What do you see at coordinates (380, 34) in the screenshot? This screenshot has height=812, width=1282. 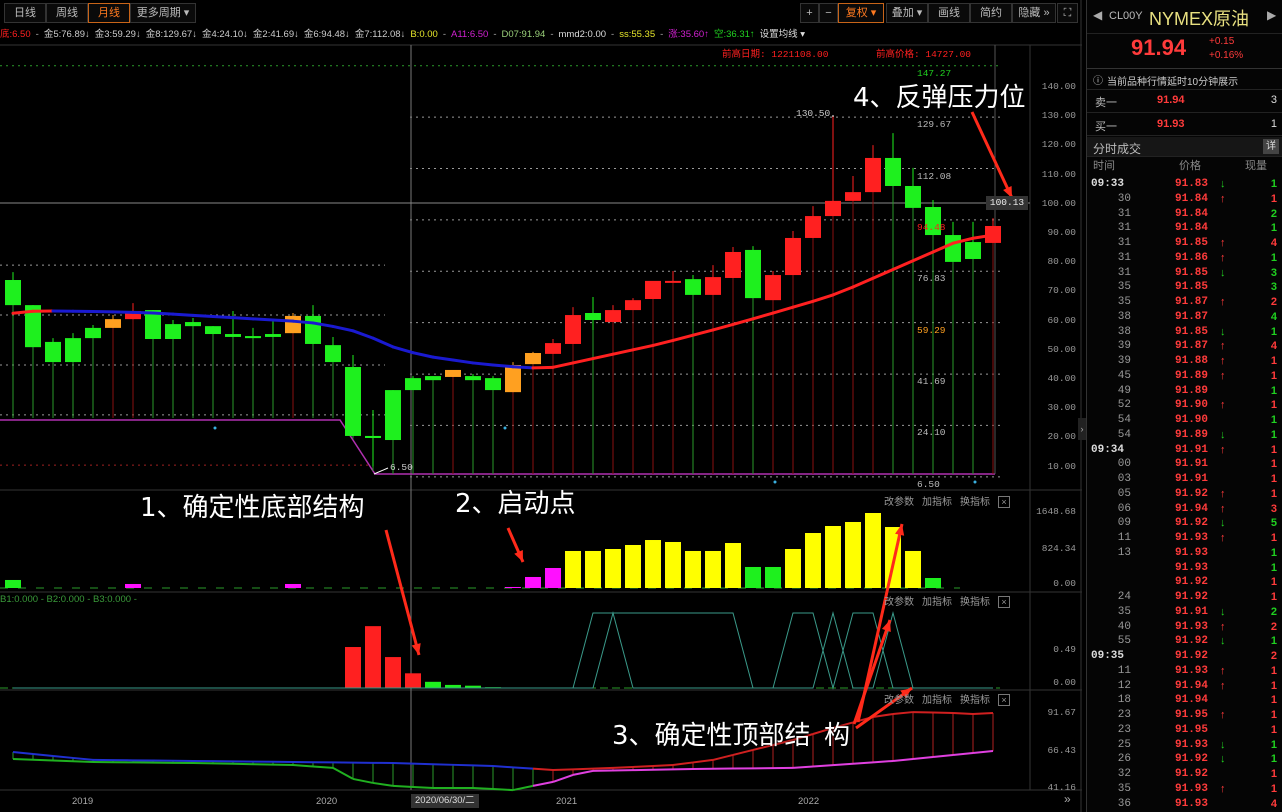 I see `legend-item: 金7:112.08↓` at bounding box center [380, 34].